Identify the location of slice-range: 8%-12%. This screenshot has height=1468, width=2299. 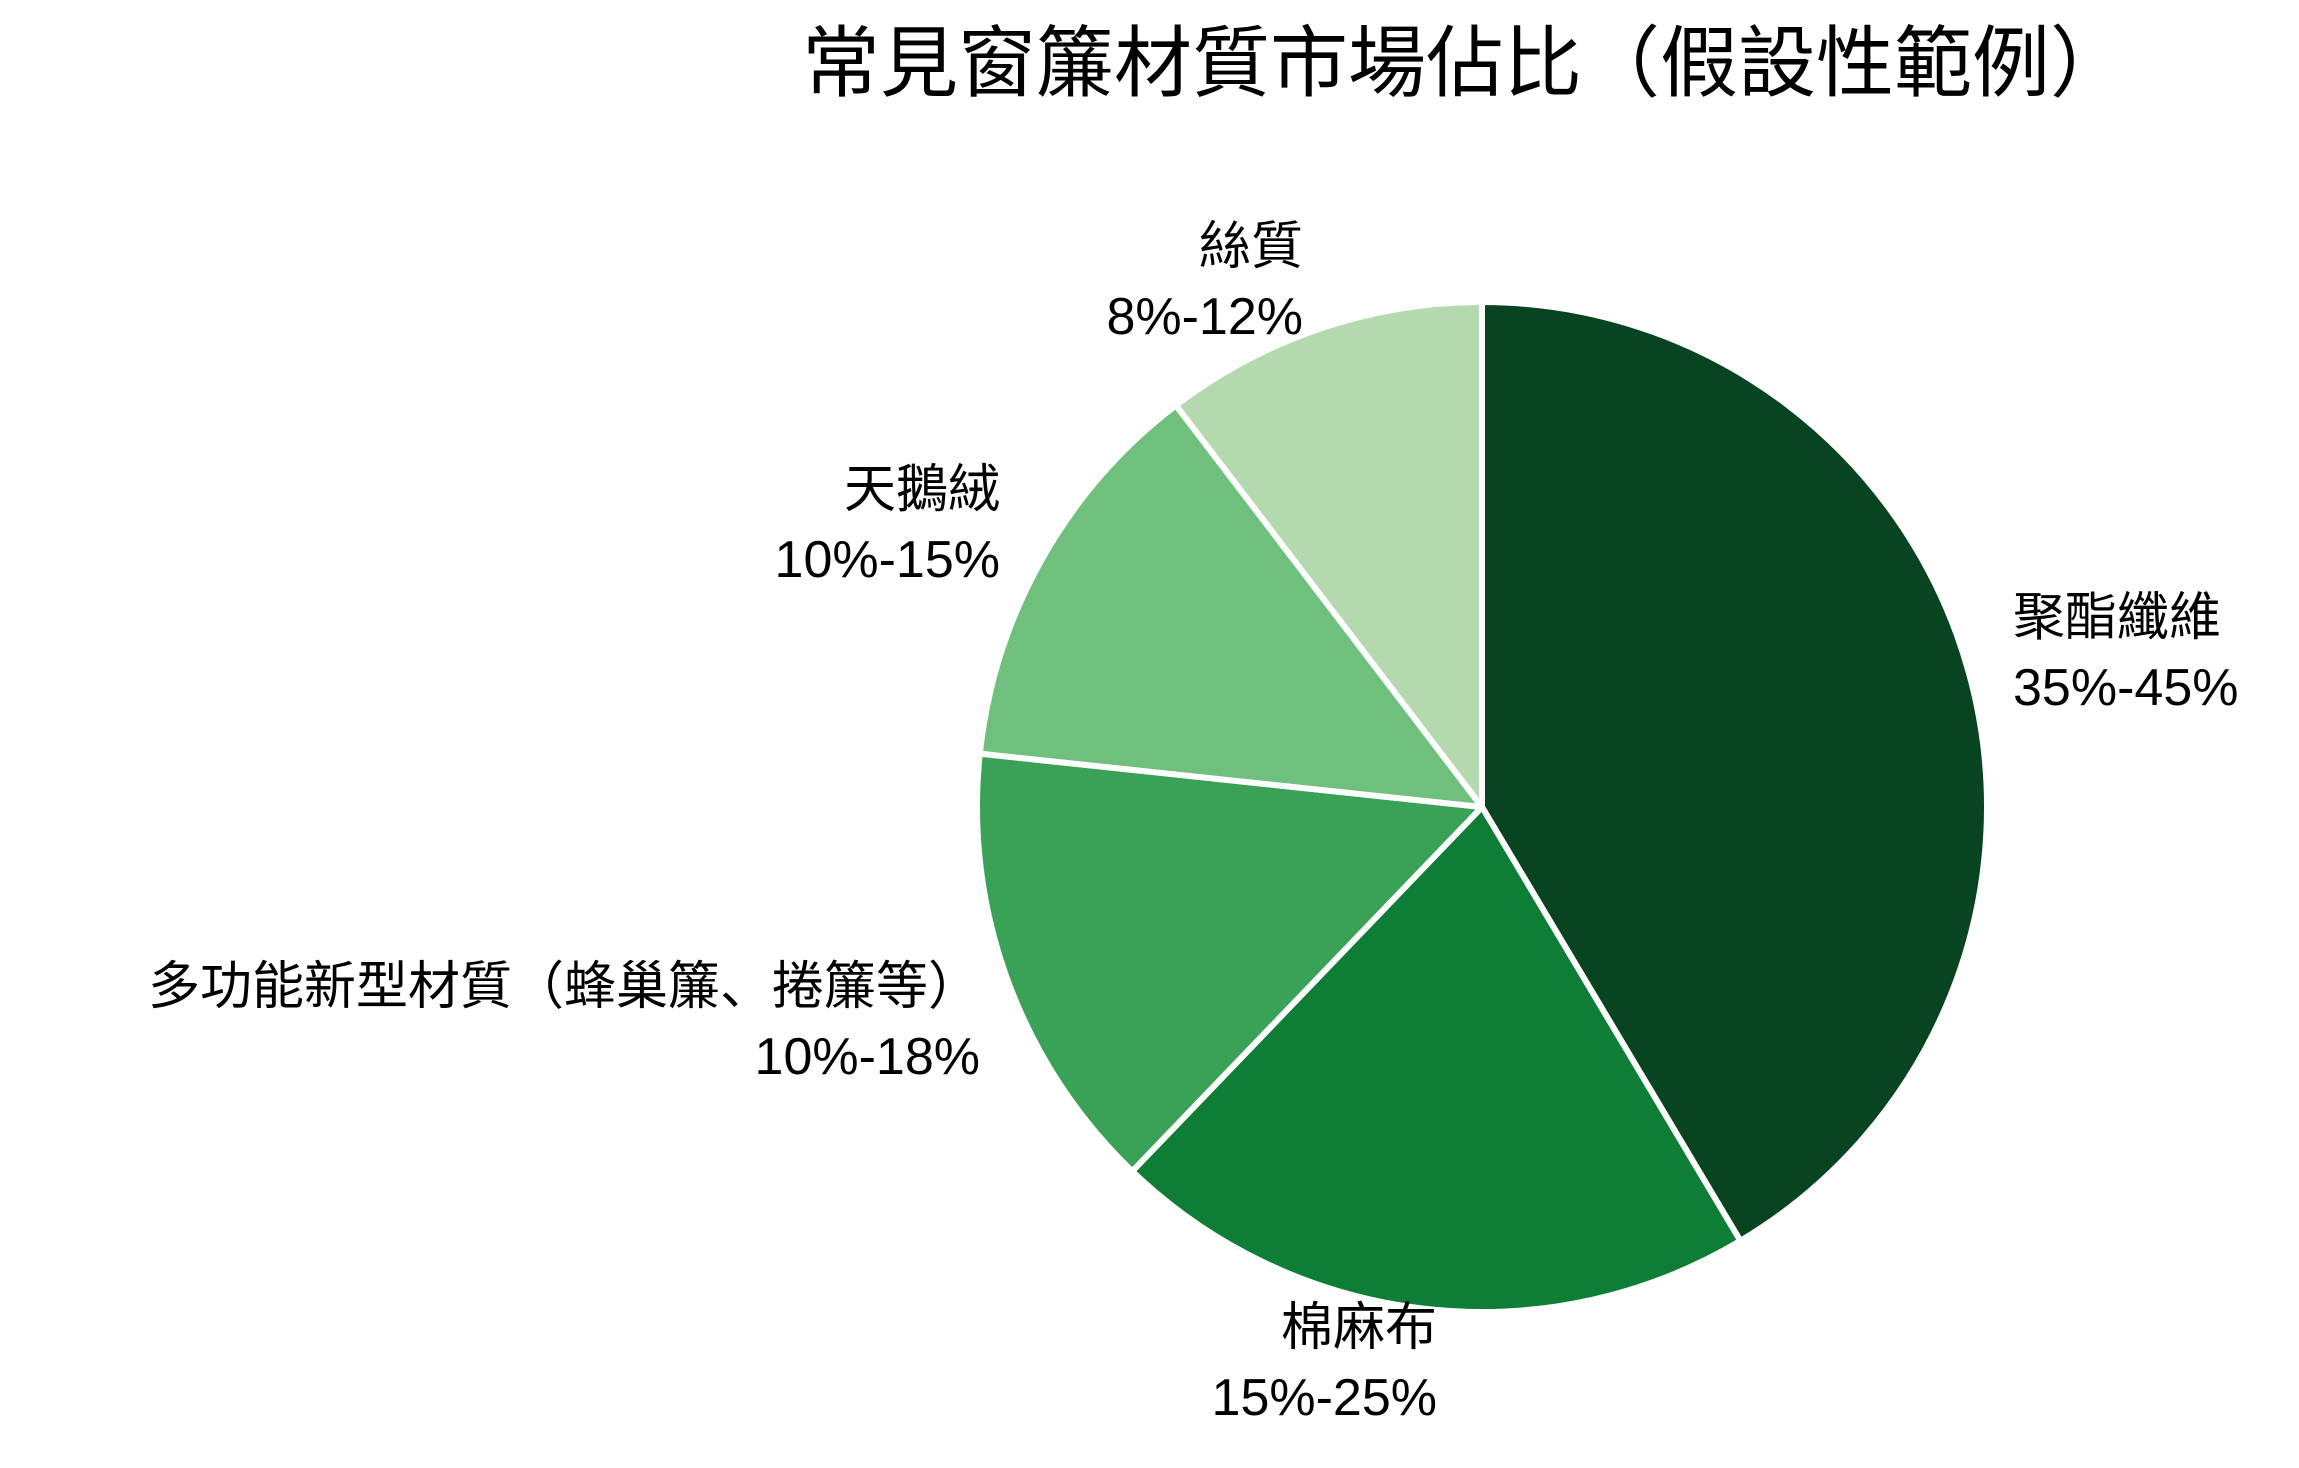
(1204, 317).